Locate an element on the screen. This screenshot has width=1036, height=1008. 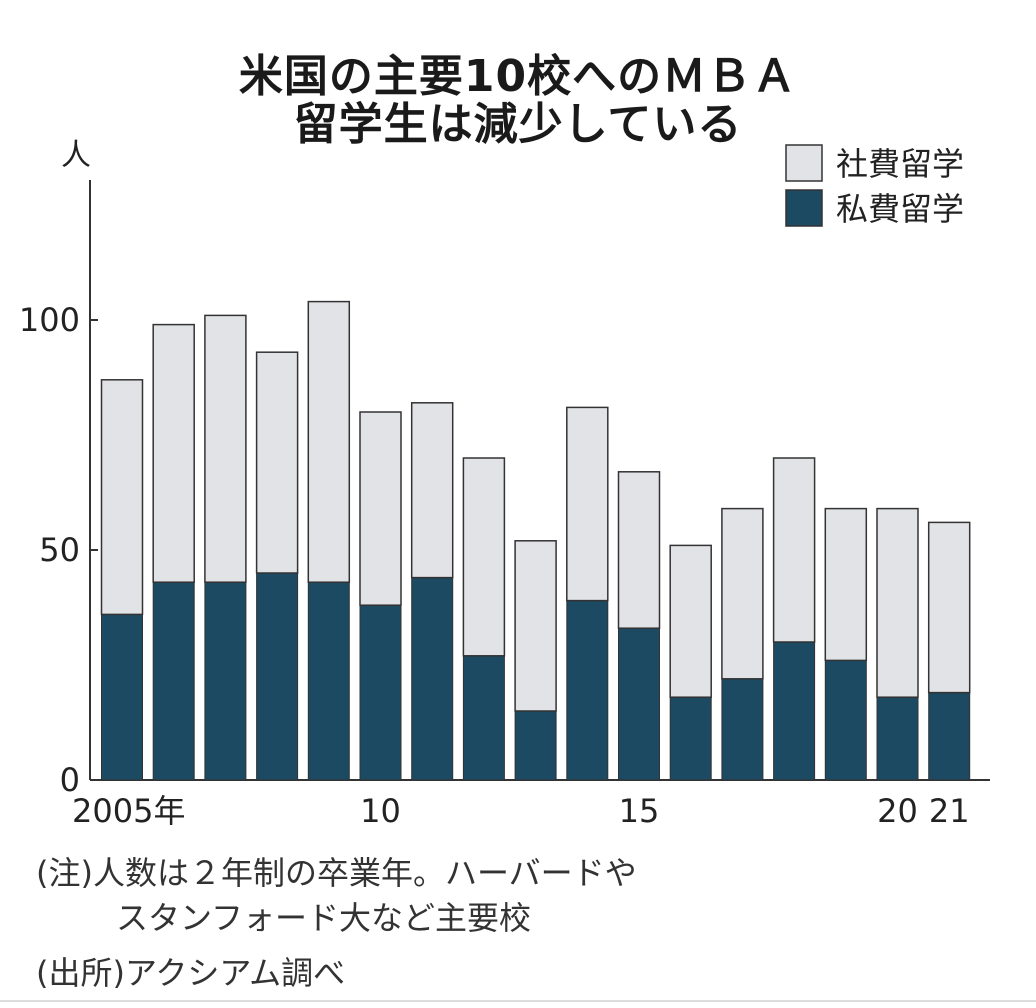
legend-swatch-self-funded is located at coordinates (804, 208).